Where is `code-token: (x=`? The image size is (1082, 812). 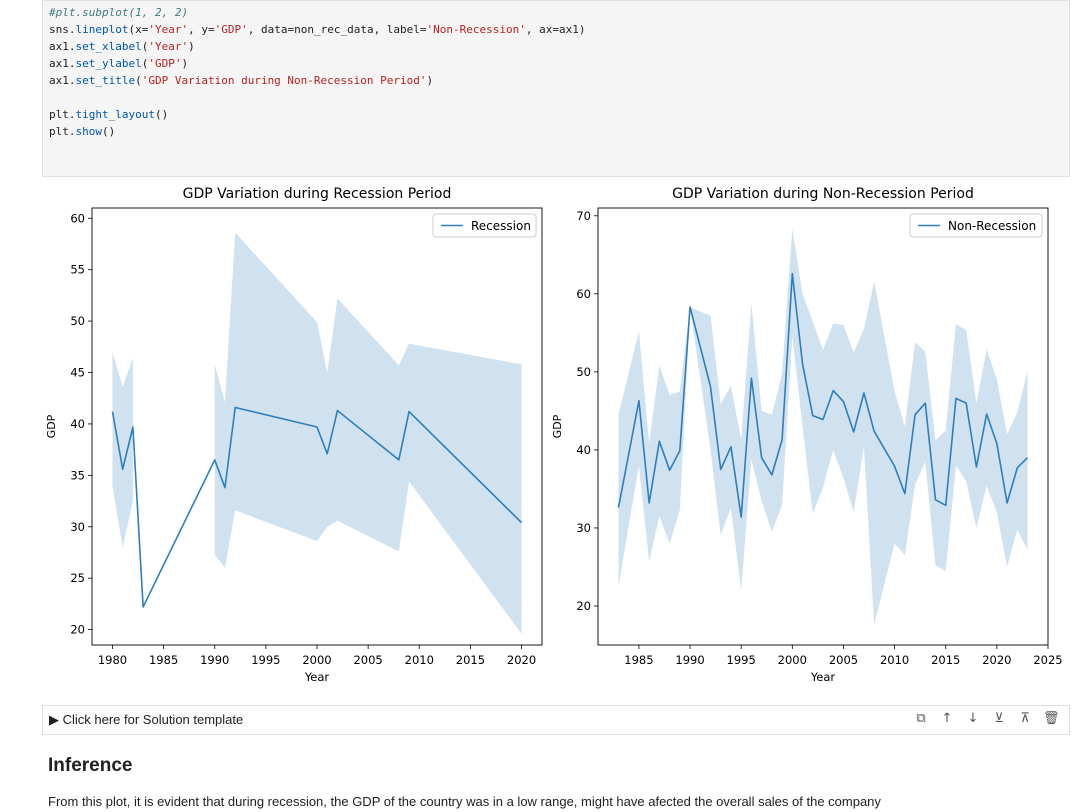 code-token: (x= is located at coordinates (138, 29).